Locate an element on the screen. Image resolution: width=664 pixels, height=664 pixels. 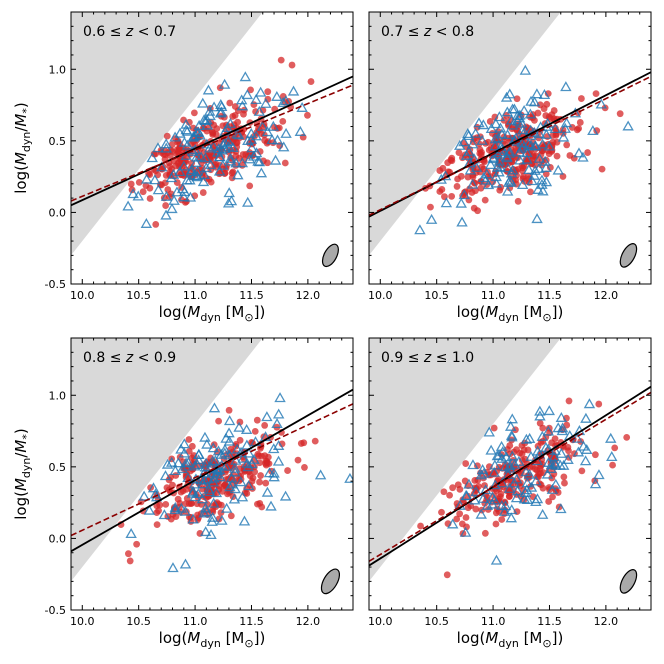
y-tick-label: 1.0 is located at coordinates (58, 69).